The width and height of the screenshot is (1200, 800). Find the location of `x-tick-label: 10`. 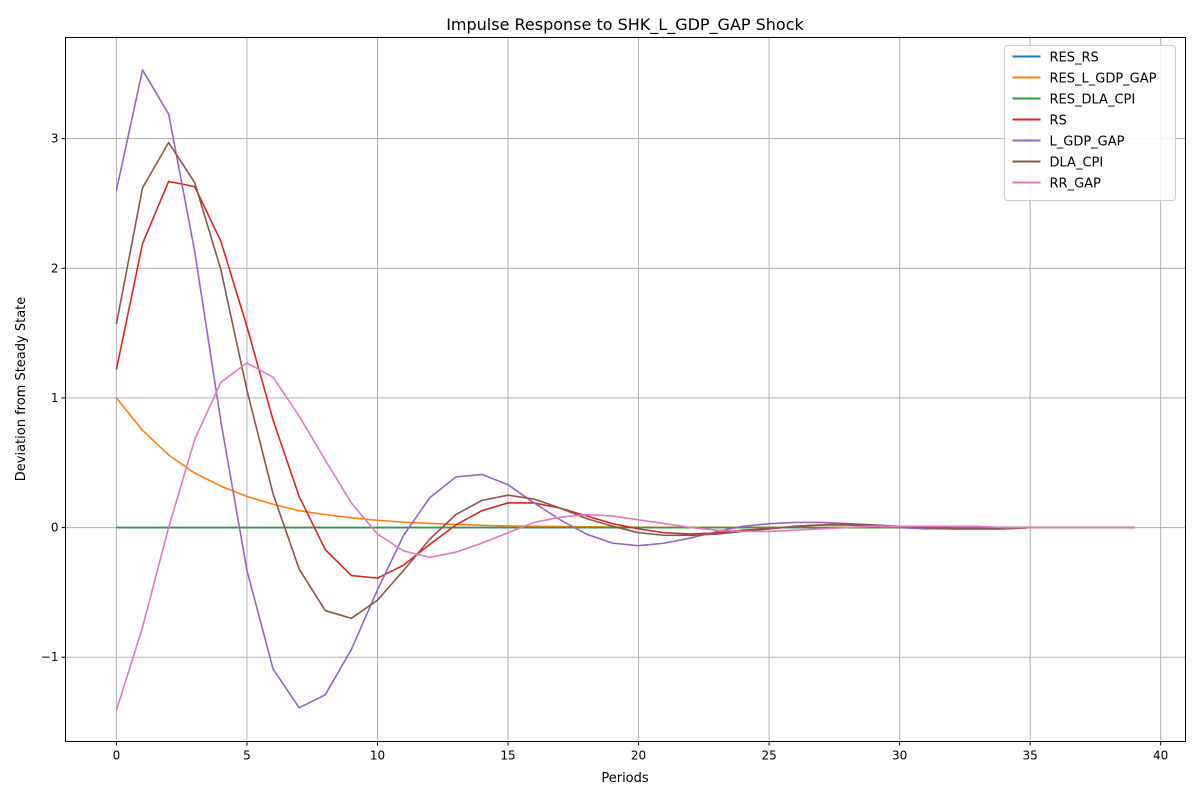

x-tick-label: 10 is located at coordinates (377, 756).